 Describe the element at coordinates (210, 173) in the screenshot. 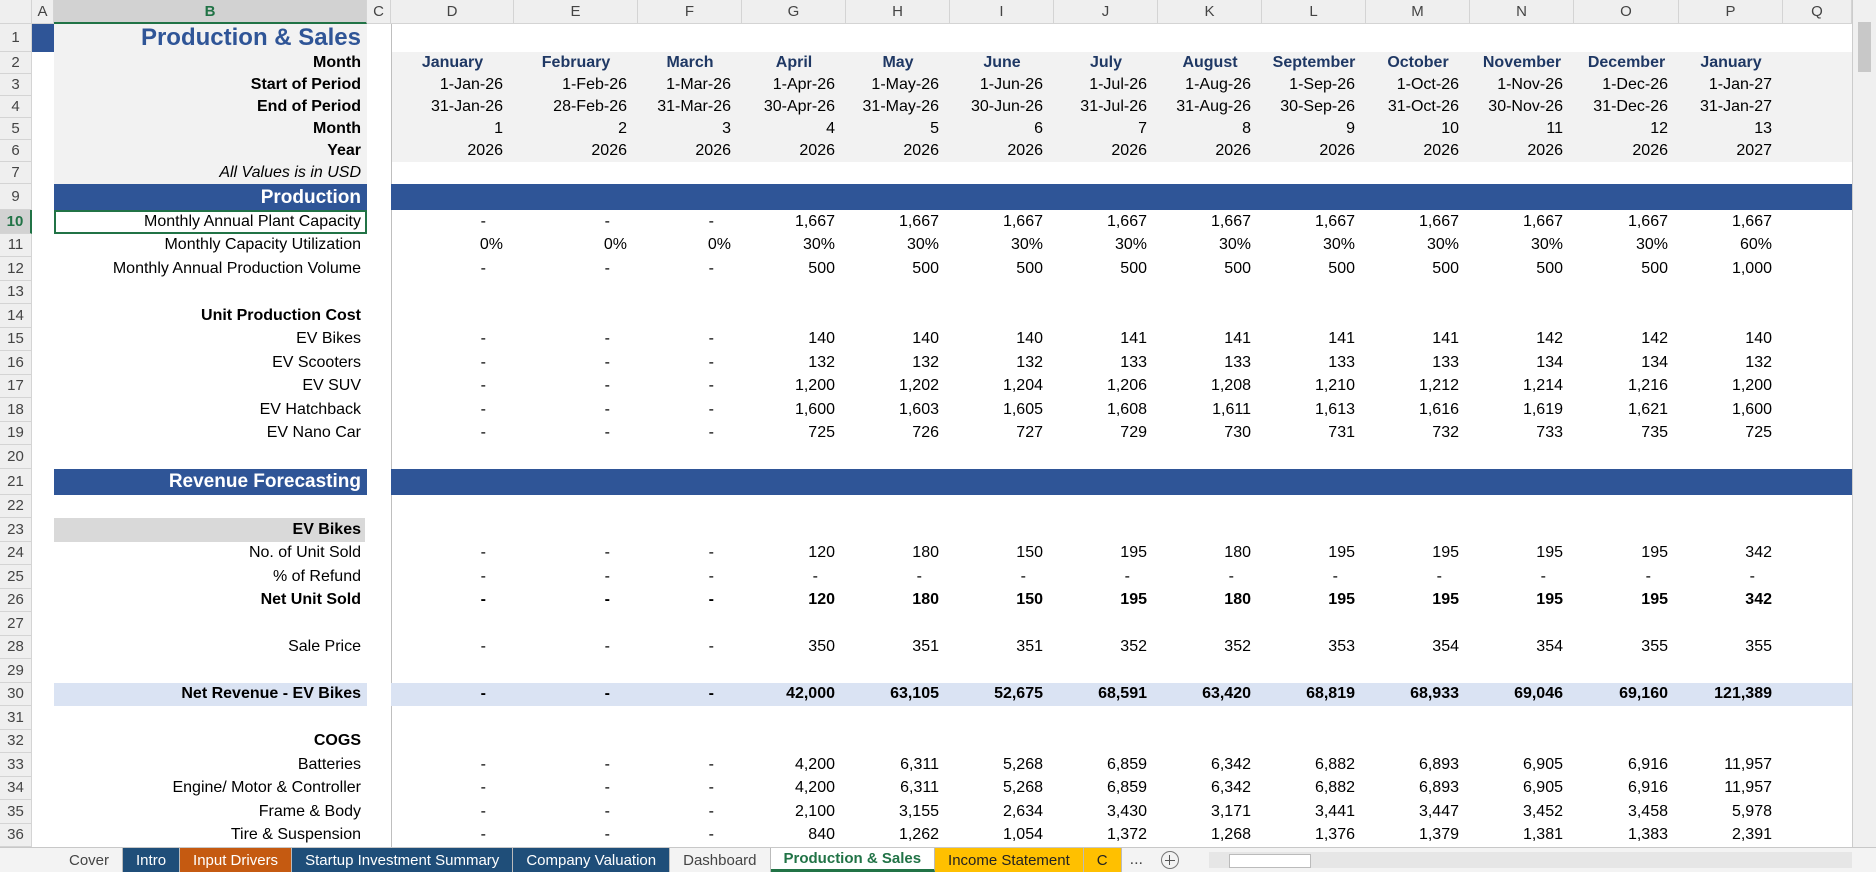

I see `row-label: All Values is in USD` at that location.